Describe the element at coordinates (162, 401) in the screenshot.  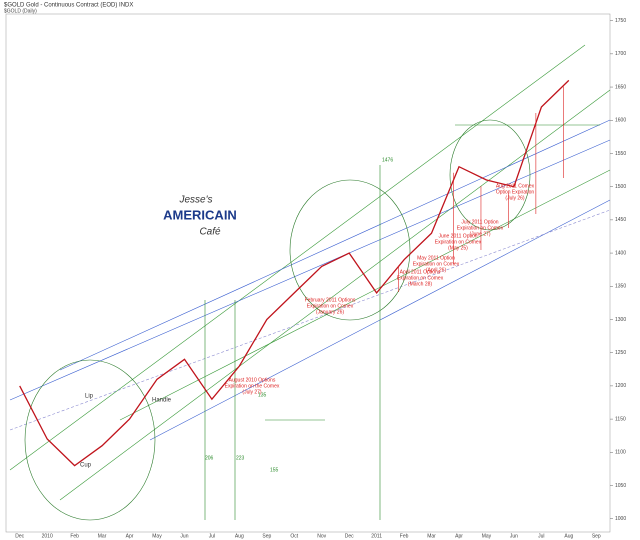
I see `pattern-label: Handle` at that location.